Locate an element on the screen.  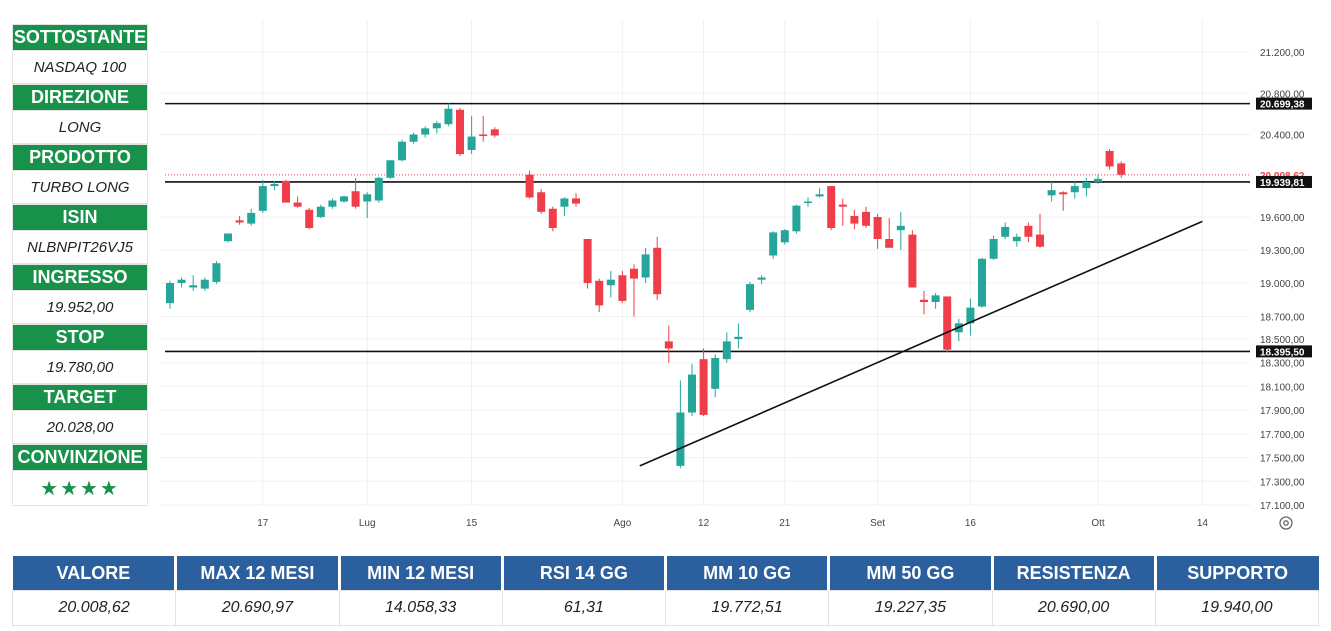
y-tick-label: 17.900,00 is located at coordinates (1282, 411).